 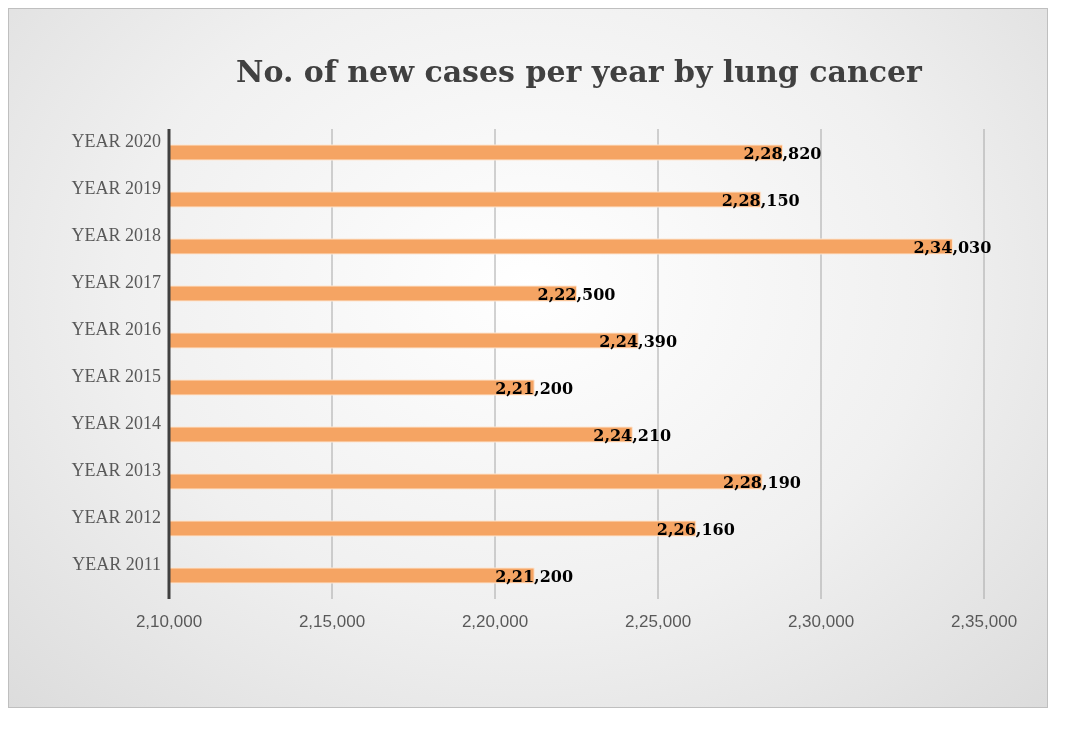 What do you see at coordinates (169, 622) in the screenshot?
I see `x-tick-label: 2,10,000` at bounding box center [169, 622].